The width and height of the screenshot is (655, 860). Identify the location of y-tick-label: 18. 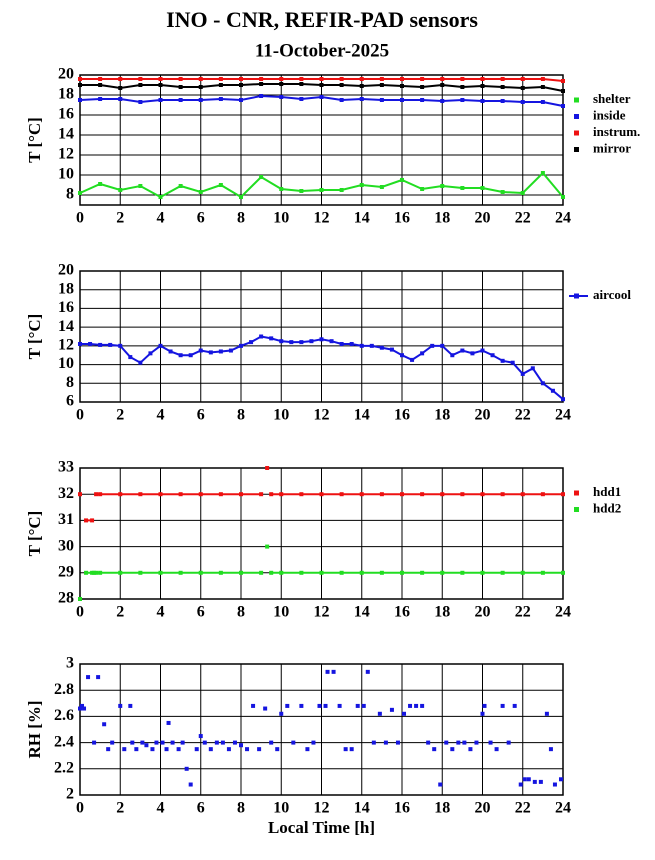
(66, 94).